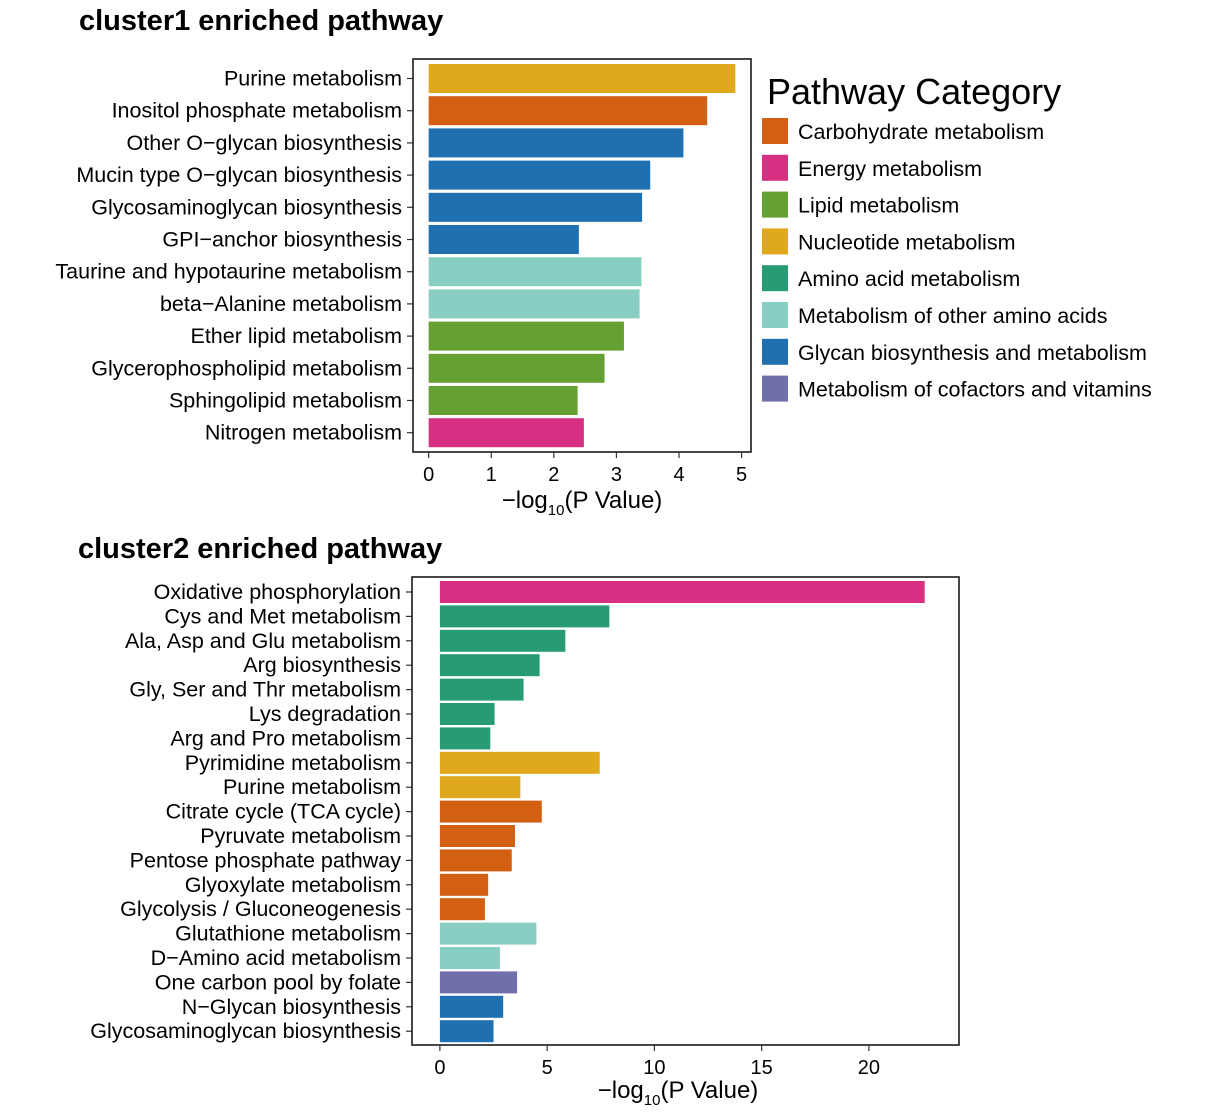 This screenshot has height=1119, width=1209. What do you see at coordinates (907, 242) in the screenshot?
I see `legend-label: Nucleotide metabolism` at bounding box center [907, 242].